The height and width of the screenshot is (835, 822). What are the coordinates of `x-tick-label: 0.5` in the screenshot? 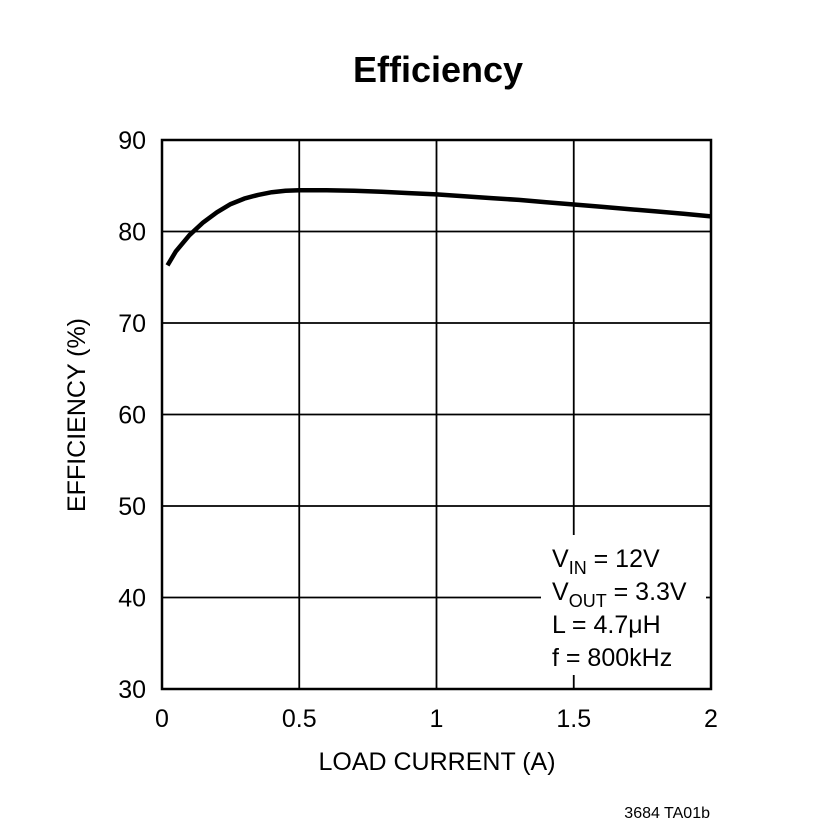 It's located at (299, 719).